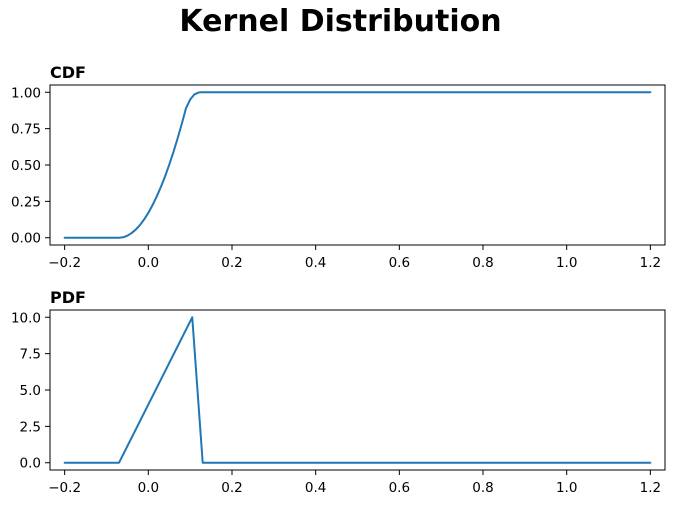 This screenshot has width=681, height=511. I want to click on cdf-xtick-label: 0.4, so click(315, 263).